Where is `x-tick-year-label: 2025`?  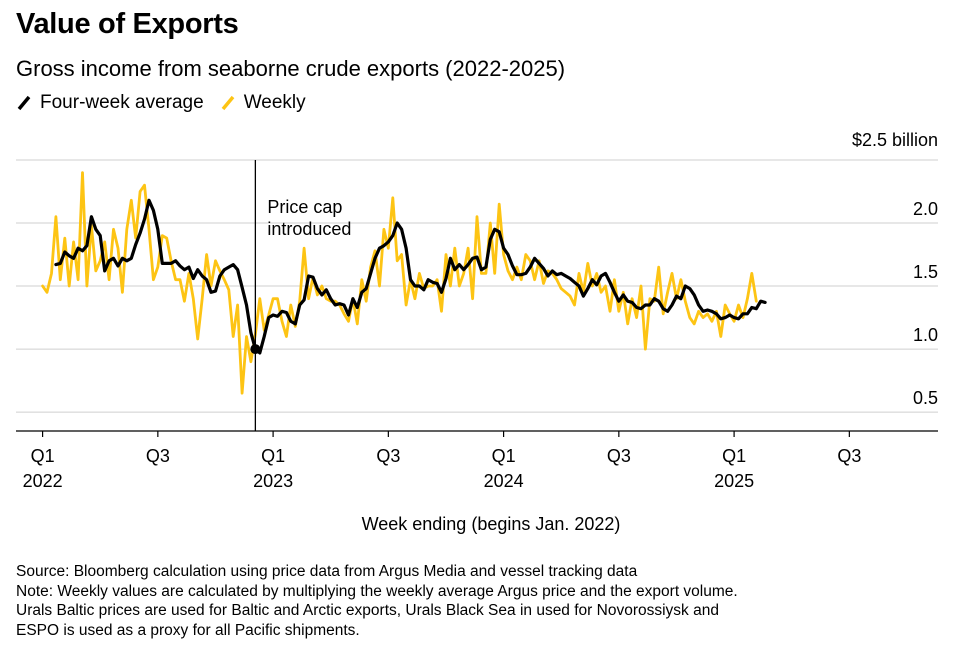 x-tick-year-label: 2025 is located at coordinates (734, 481).